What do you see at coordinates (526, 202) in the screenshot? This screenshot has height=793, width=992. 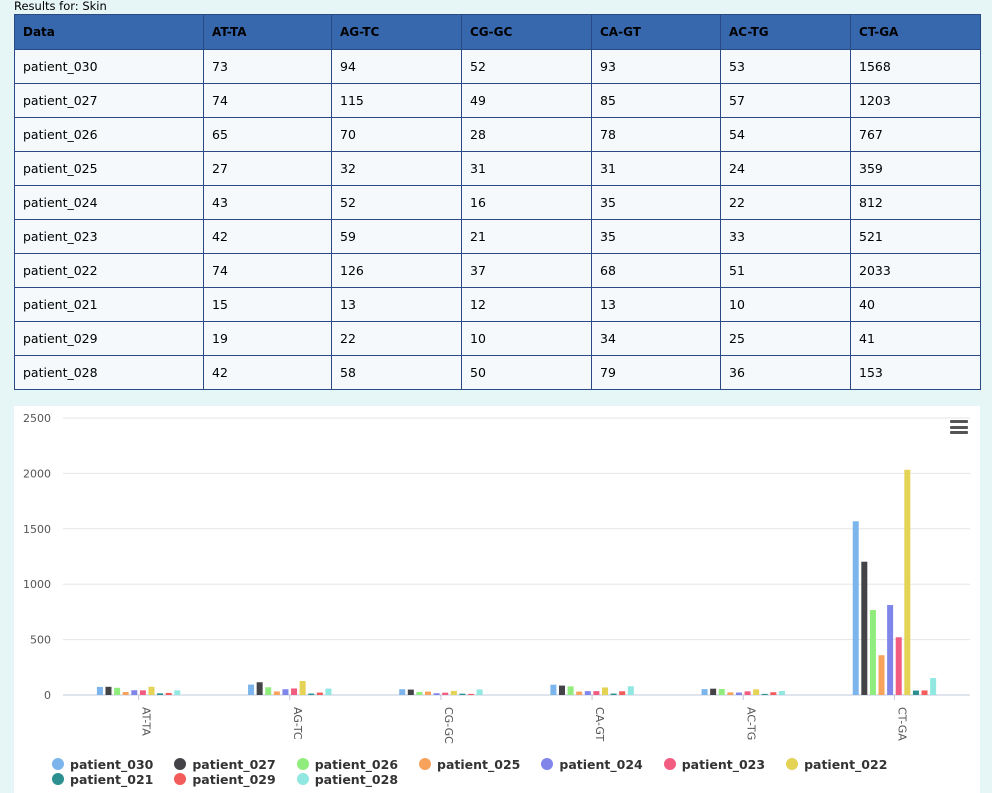 I see `table-cell: 16` at bounding box center [526, 202].